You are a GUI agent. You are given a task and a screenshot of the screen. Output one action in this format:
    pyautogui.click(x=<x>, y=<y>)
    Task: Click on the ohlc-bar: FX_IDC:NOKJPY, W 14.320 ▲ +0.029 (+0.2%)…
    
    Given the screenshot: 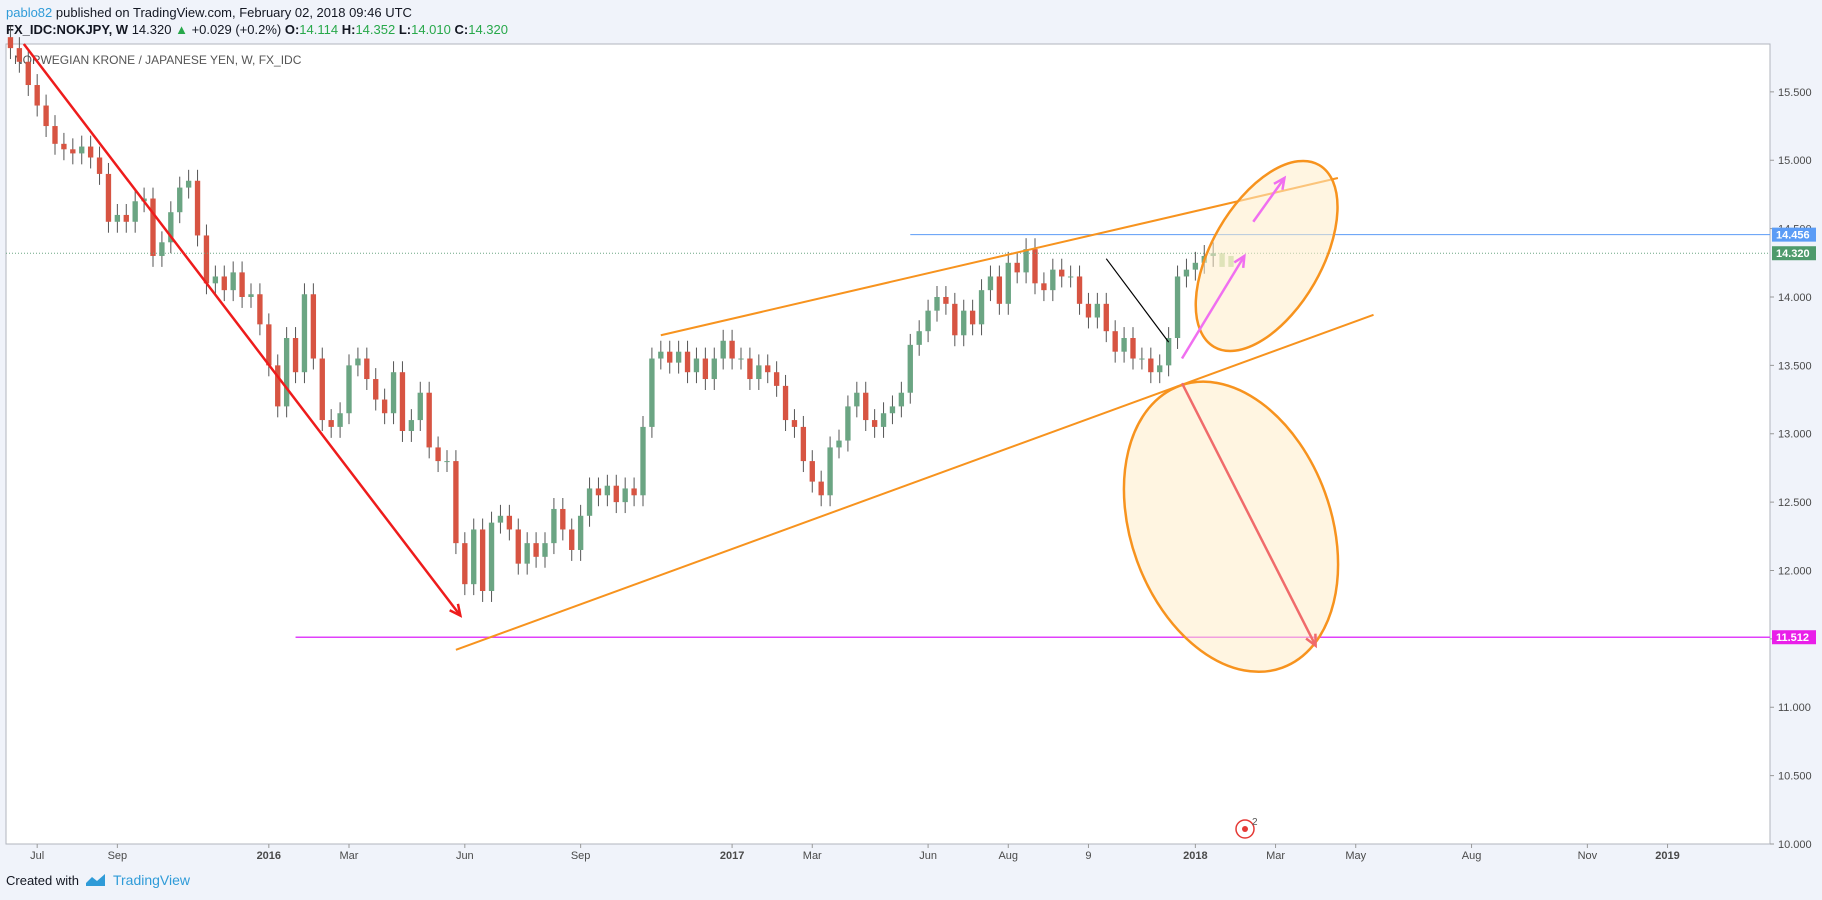 What is the action you would take?
    pyautogui.click(x=257, y=29)
    